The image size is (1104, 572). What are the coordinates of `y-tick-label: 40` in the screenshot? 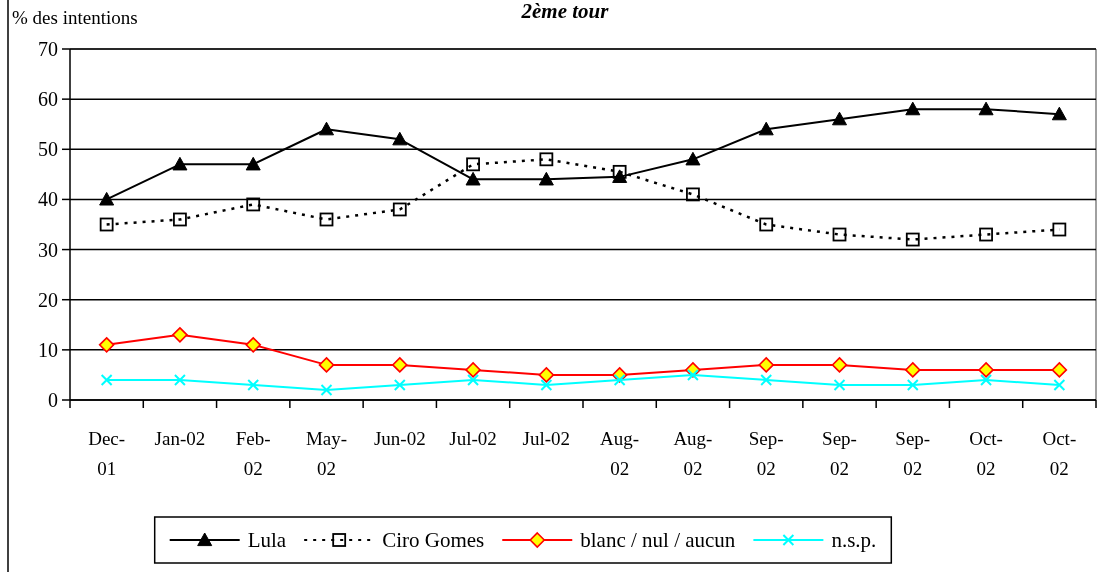 It's located at (48, 199).